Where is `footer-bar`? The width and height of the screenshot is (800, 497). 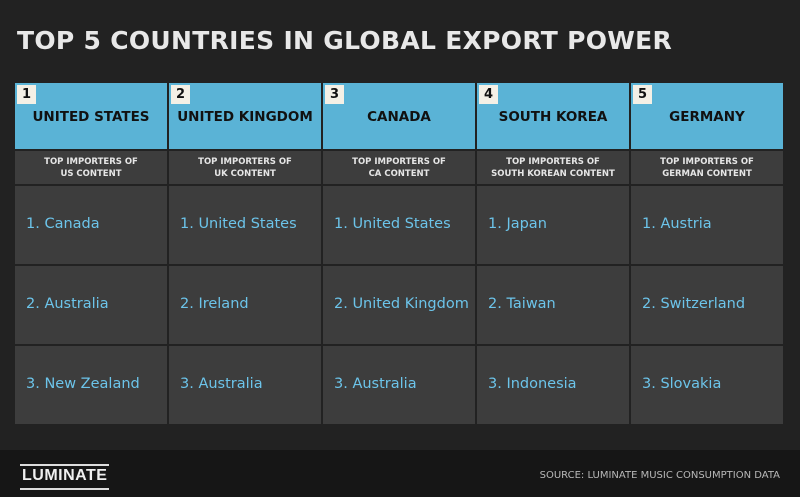 footer-bar is located at coordinates (400, 473).